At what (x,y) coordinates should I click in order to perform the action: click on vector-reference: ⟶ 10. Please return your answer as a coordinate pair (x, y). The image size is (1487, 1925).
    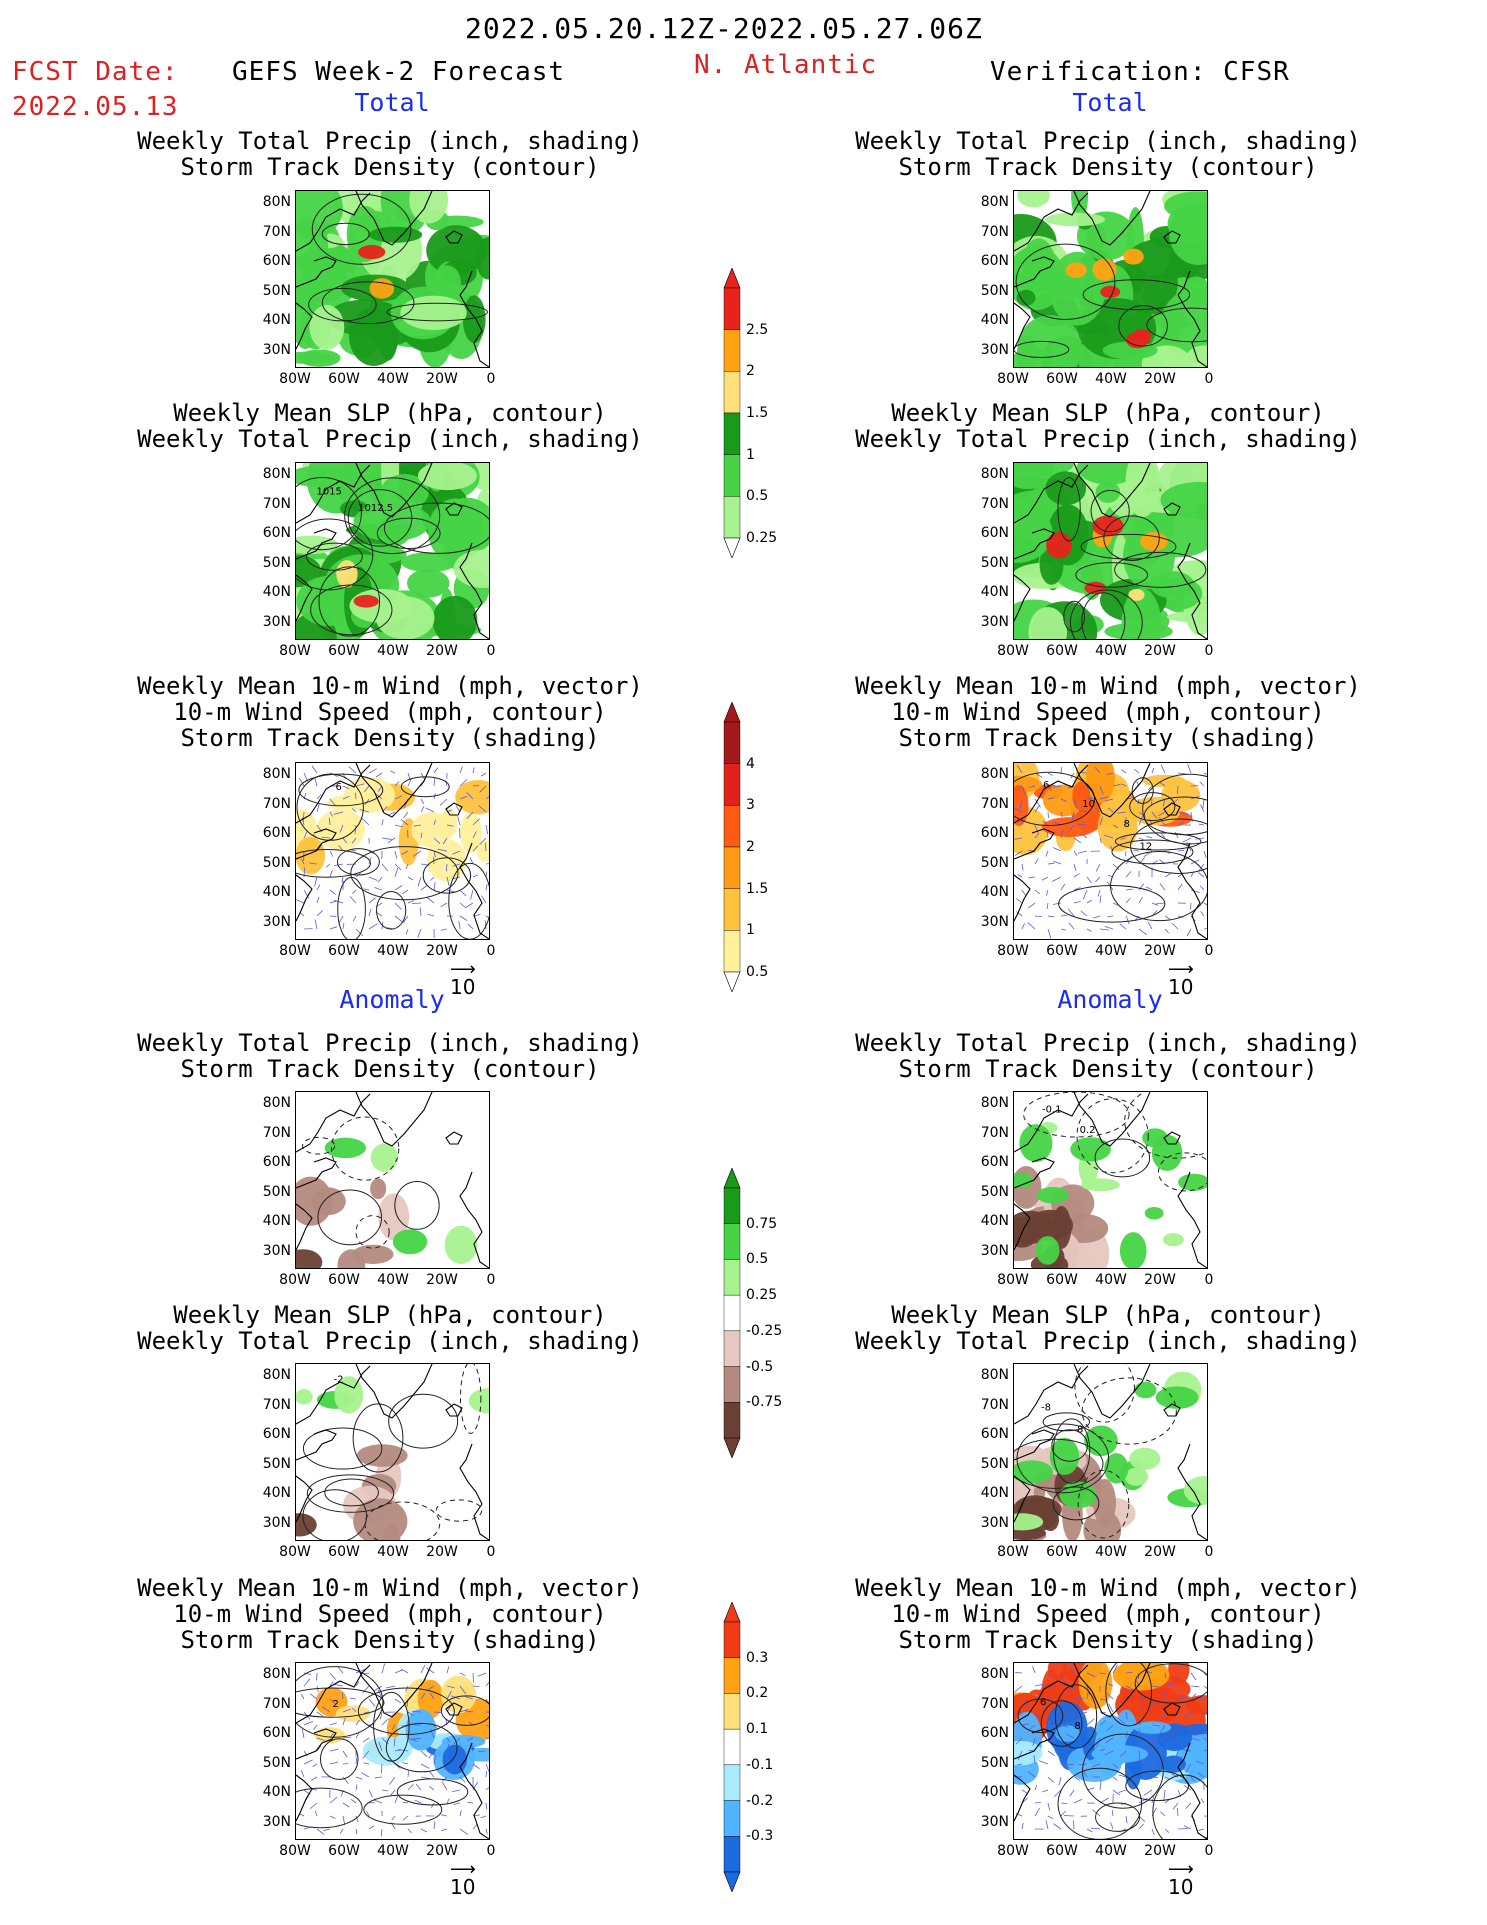
    Looking at the image, I should click on (1181, 1880).